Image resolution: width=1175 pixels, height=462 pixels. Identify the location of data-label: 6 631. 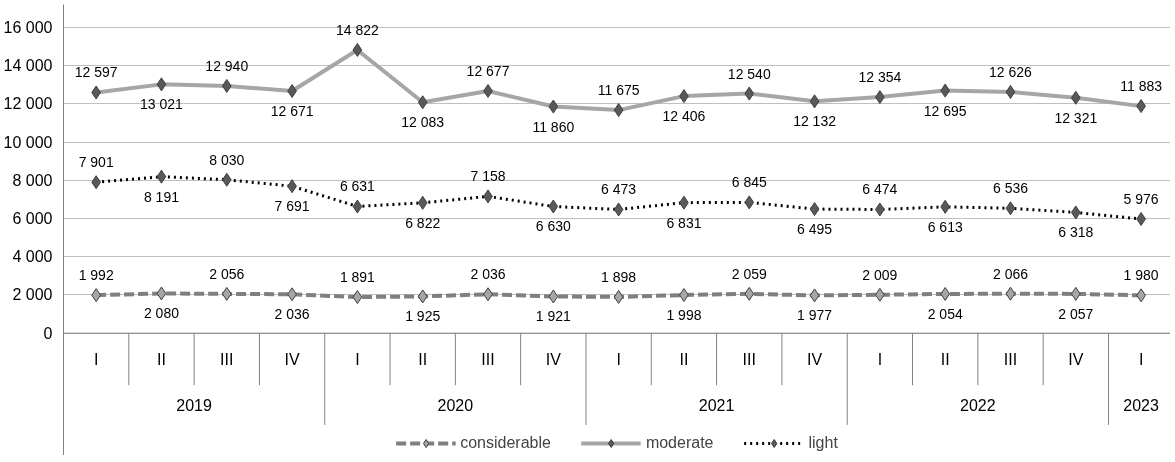
(357, 186).